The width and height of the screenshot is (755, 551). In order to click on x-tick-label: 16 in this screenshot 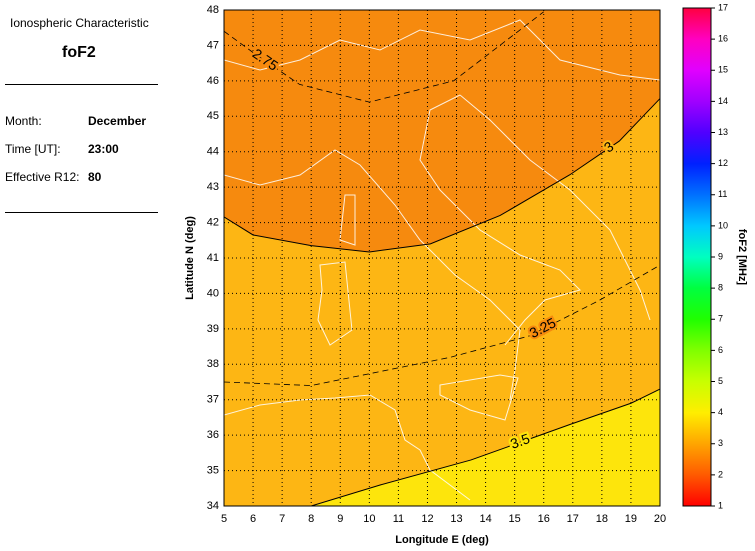, I will do `click(544, 519)`.